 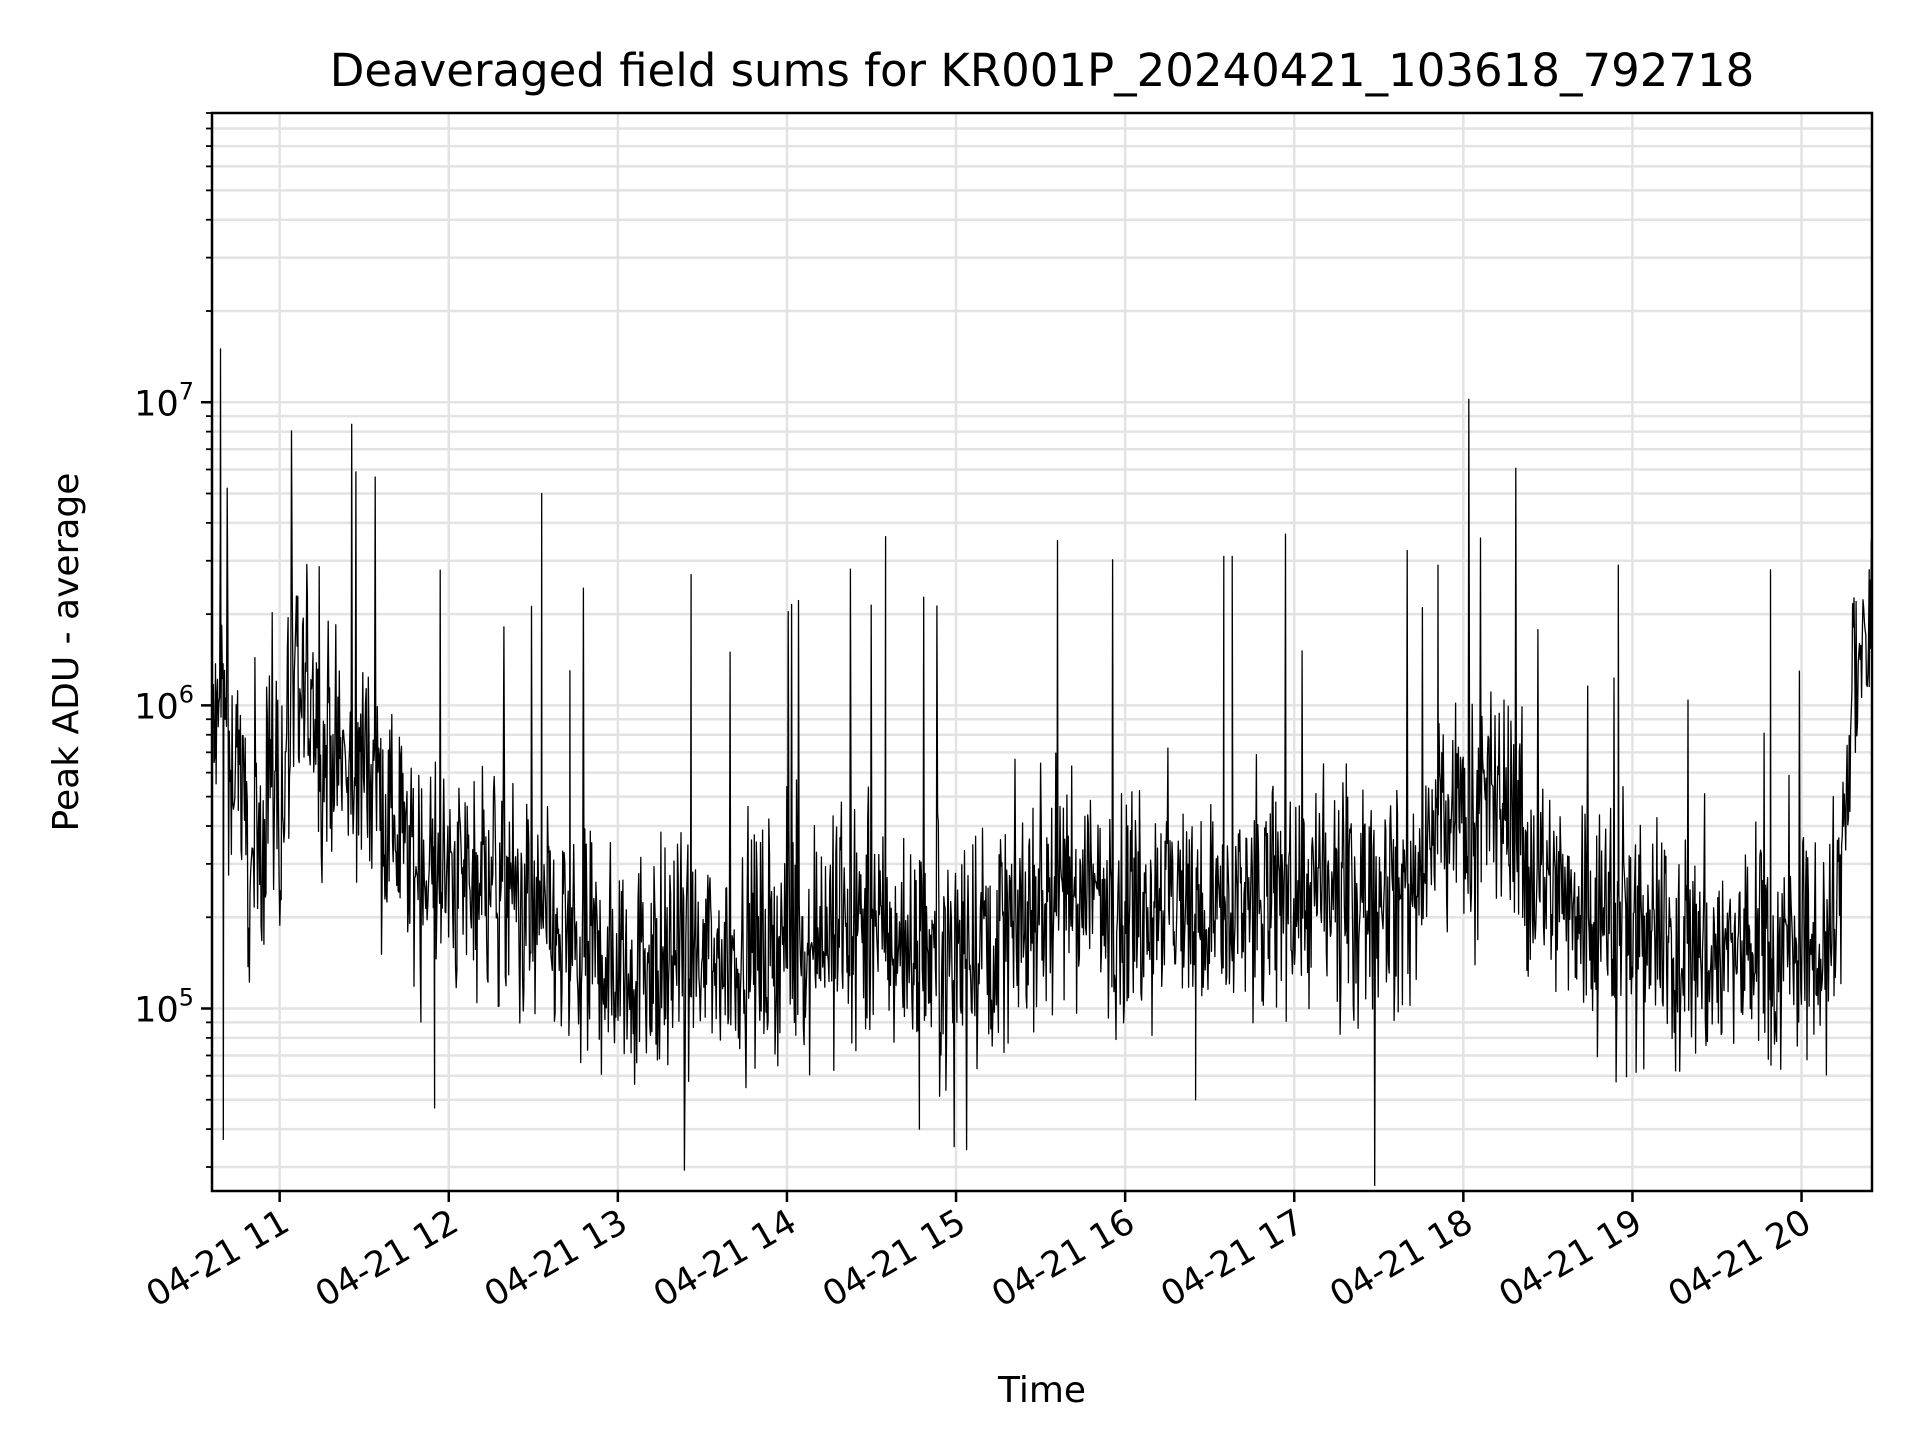 What do you see at coordinates (1041, 1390) in the screenshot?
I see `x-axis-label: Time` at bounding box center [1041, 1390].